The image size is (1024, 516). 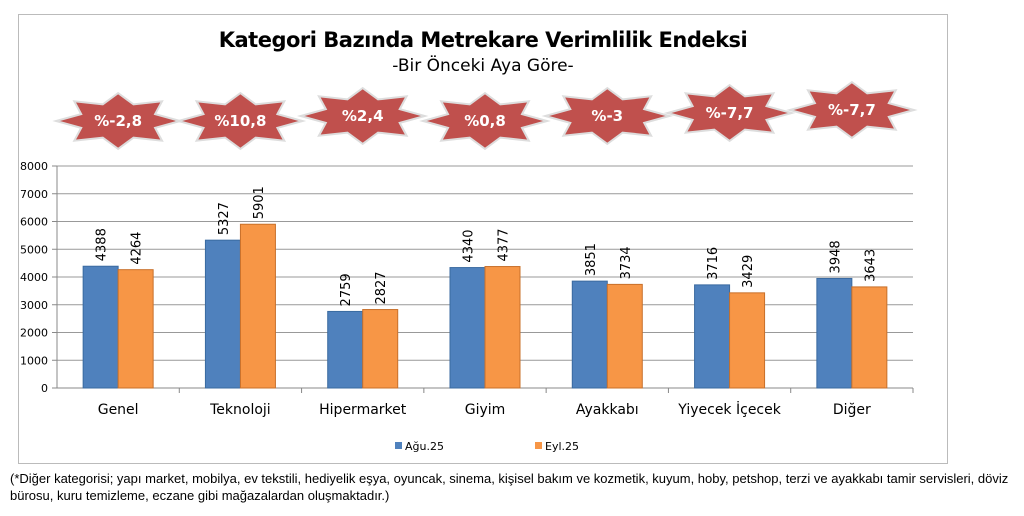 What do you see at coordinates (424, 446) in the screenshot?
I see `legend-label: Ağu.25` at bounding box center [424, 446].